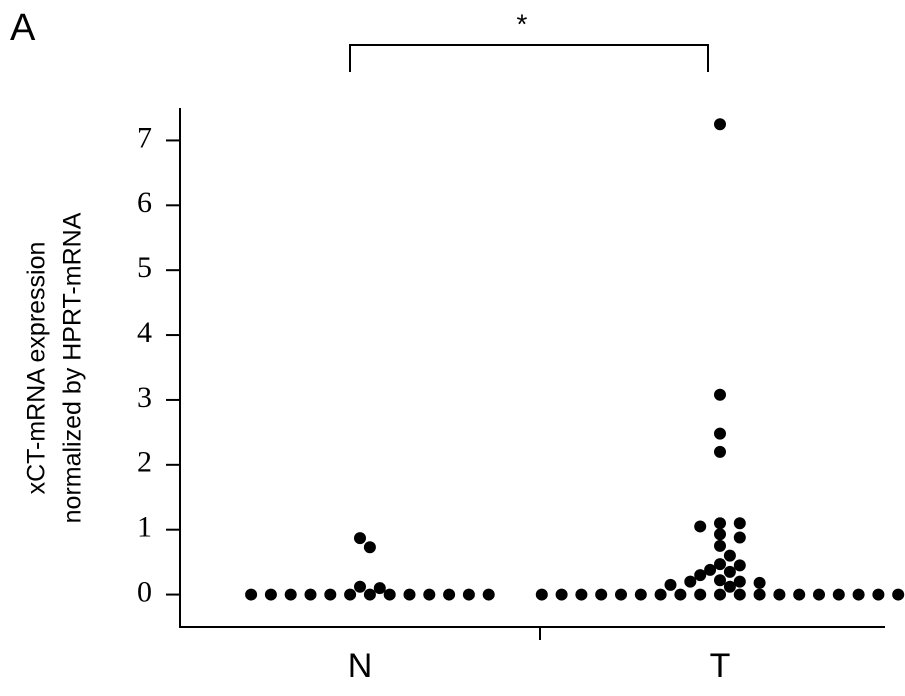  Describe the element at coordinates (522, 23) in the screenshot. I see `significance-mark: *` at that location.